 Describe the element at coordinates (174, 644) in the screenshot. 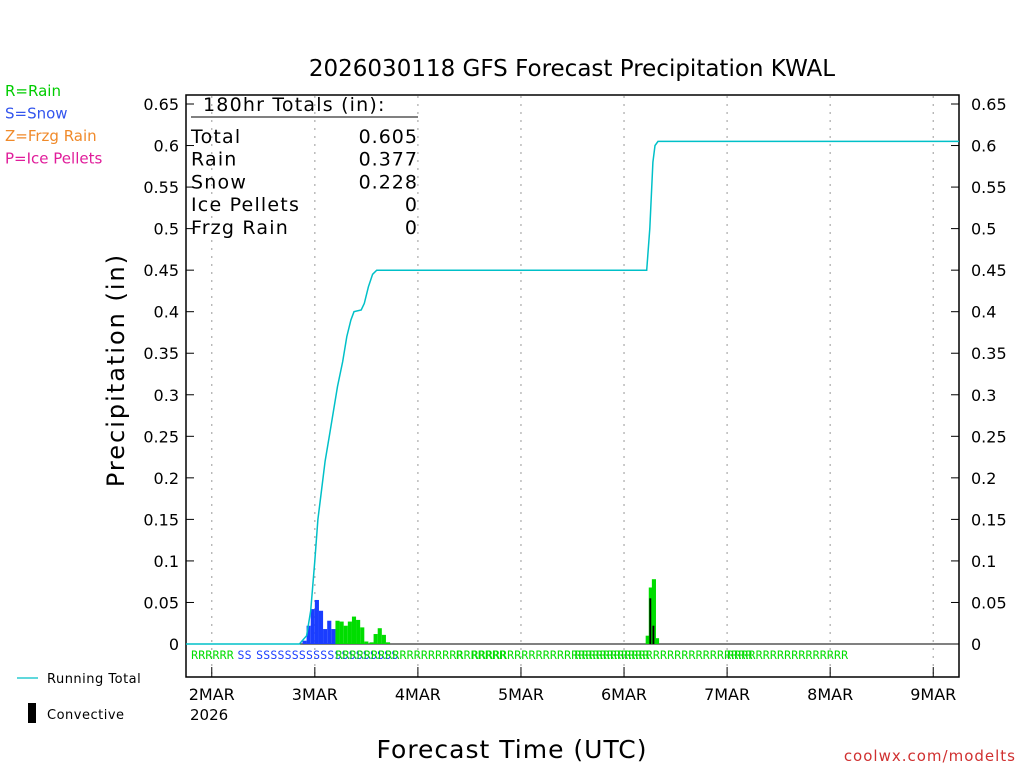

I see `y-tick-label-left: 0` at that location.